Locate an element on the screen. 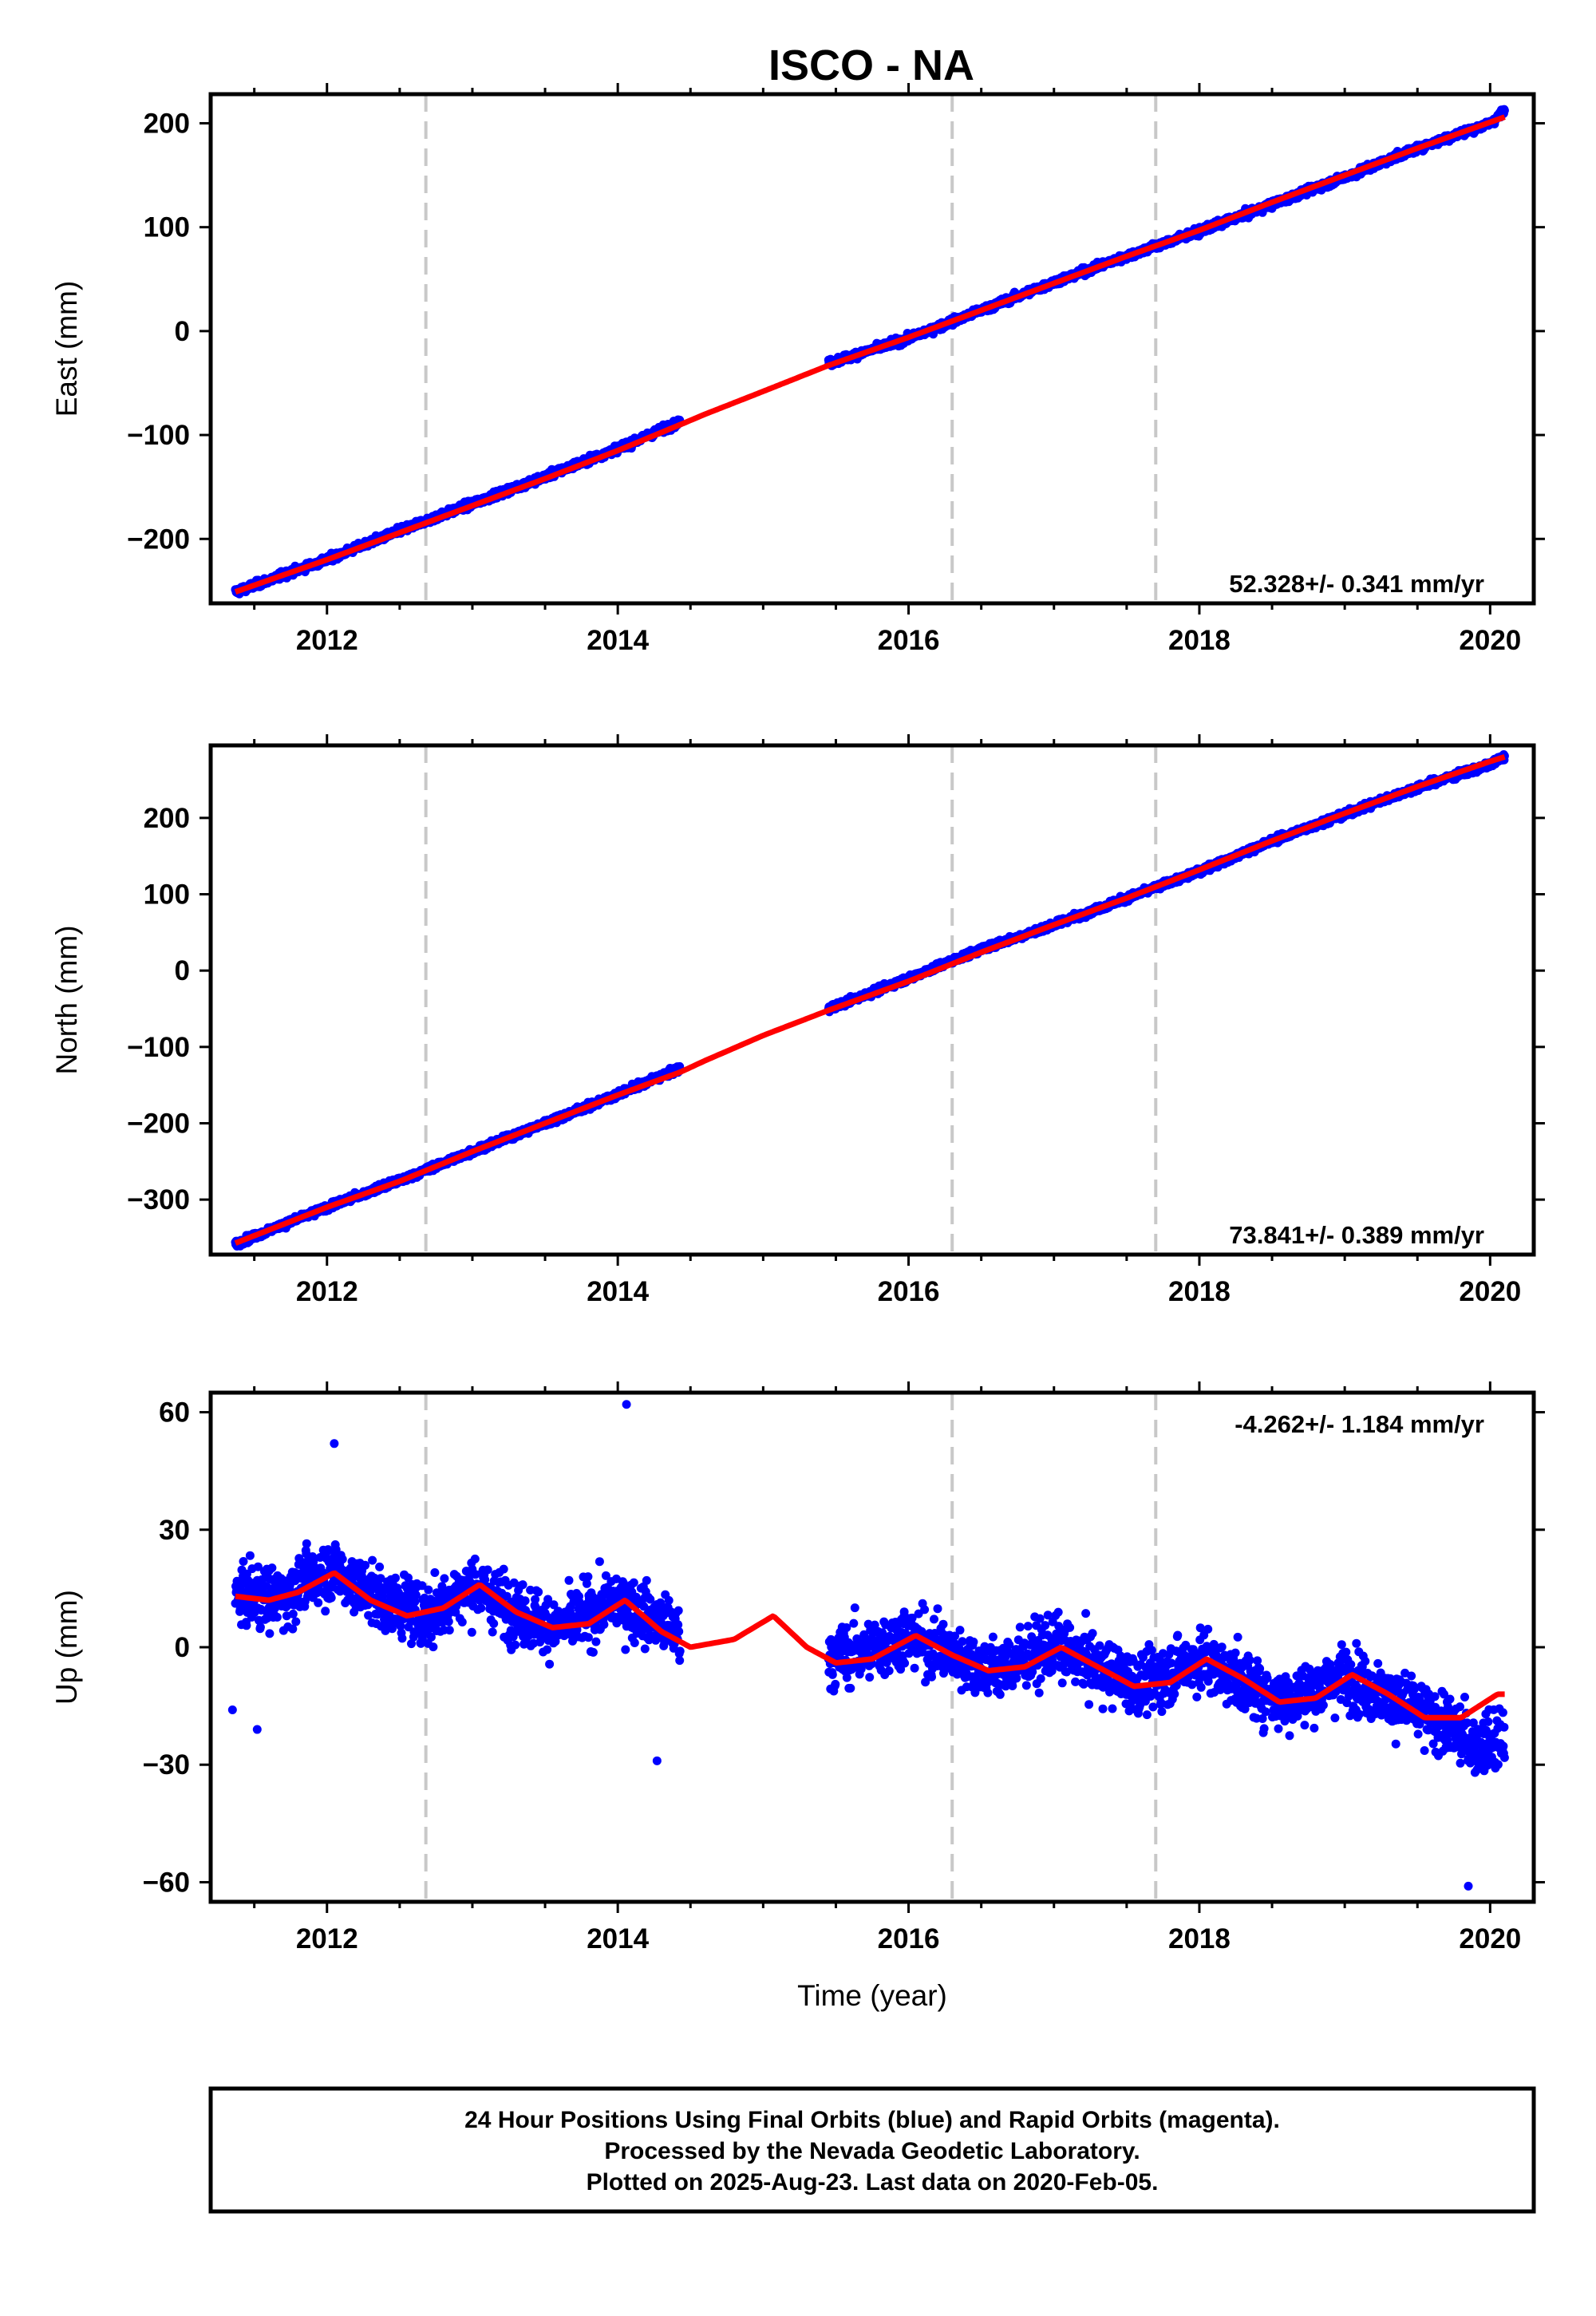  x-tick-label: 2016 is located at coordinates (909, 640).